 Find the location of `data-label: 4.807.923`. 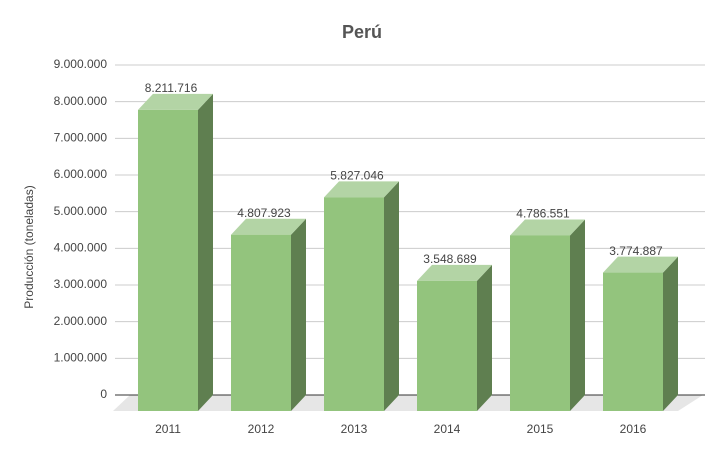

data-label: 4.807.923 is located at coordinates (264, 213).